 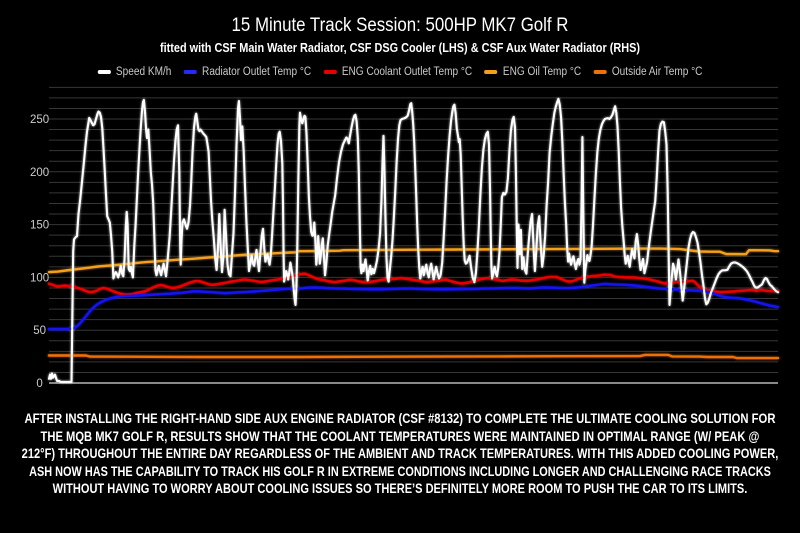 I want to click on svg-text: 200, so click(x=39, y=173).